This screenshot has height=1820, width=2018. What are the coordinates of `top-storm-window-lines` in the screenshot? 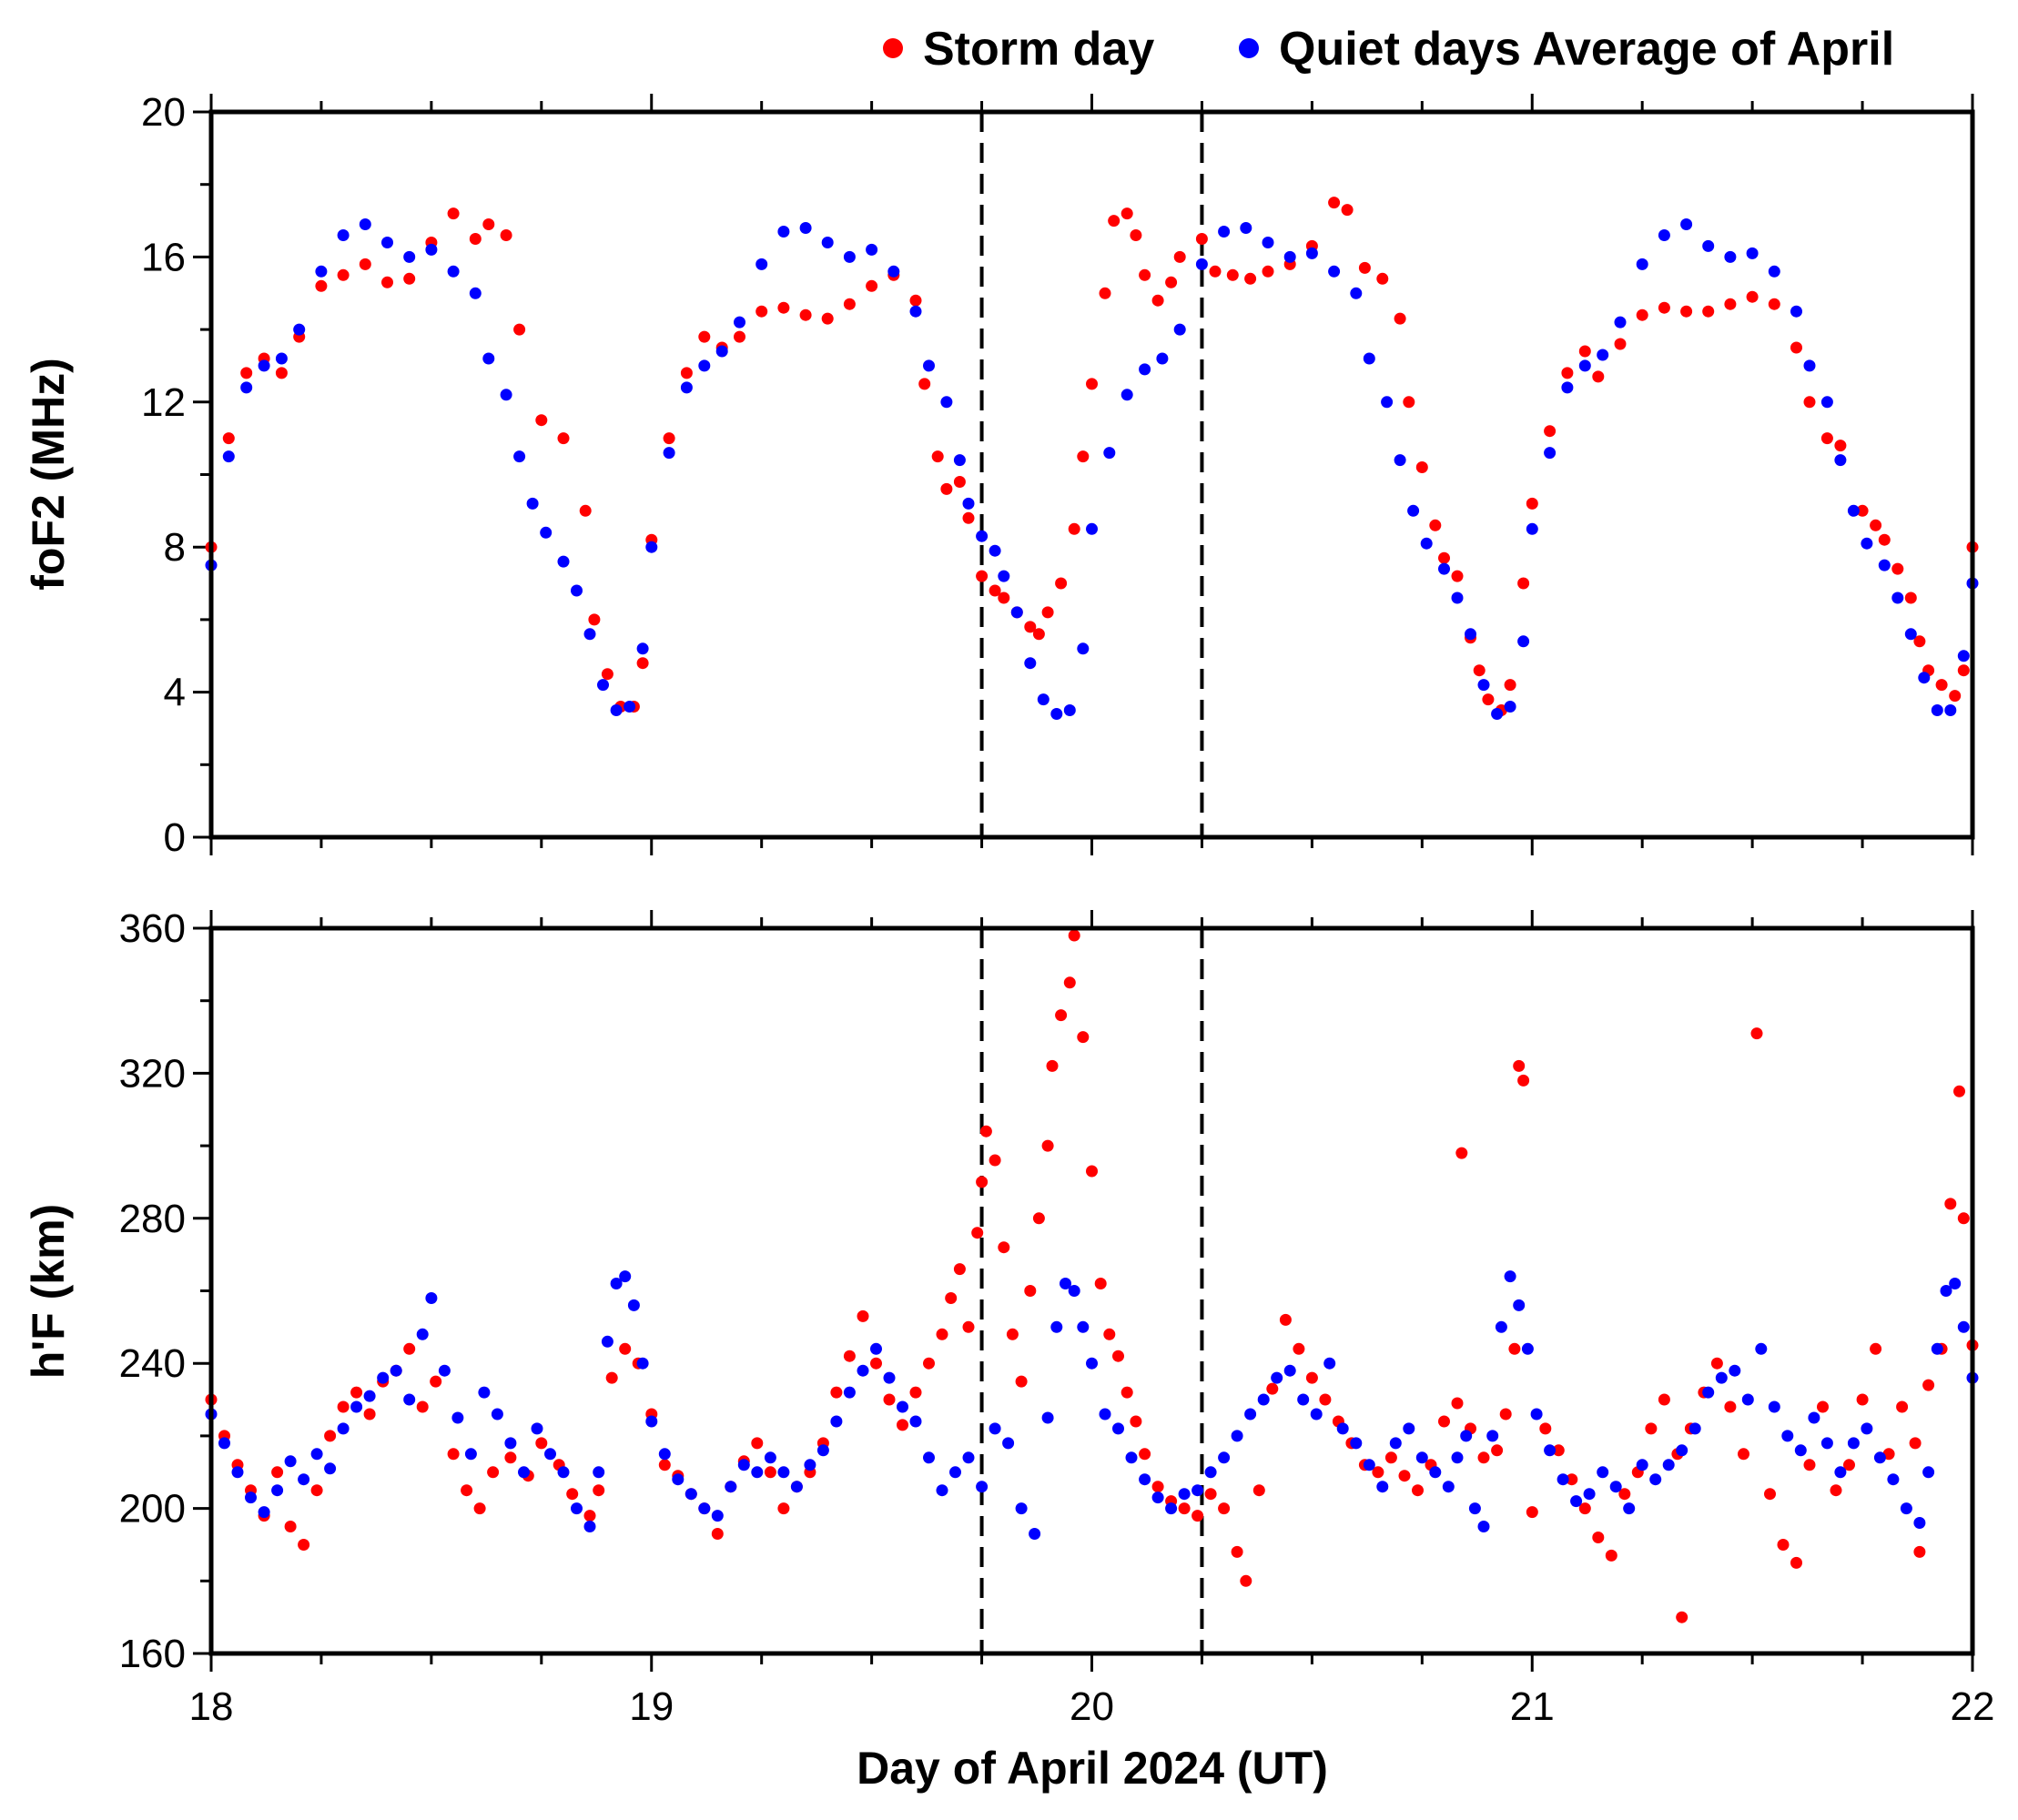 It's located at (1091, 475).